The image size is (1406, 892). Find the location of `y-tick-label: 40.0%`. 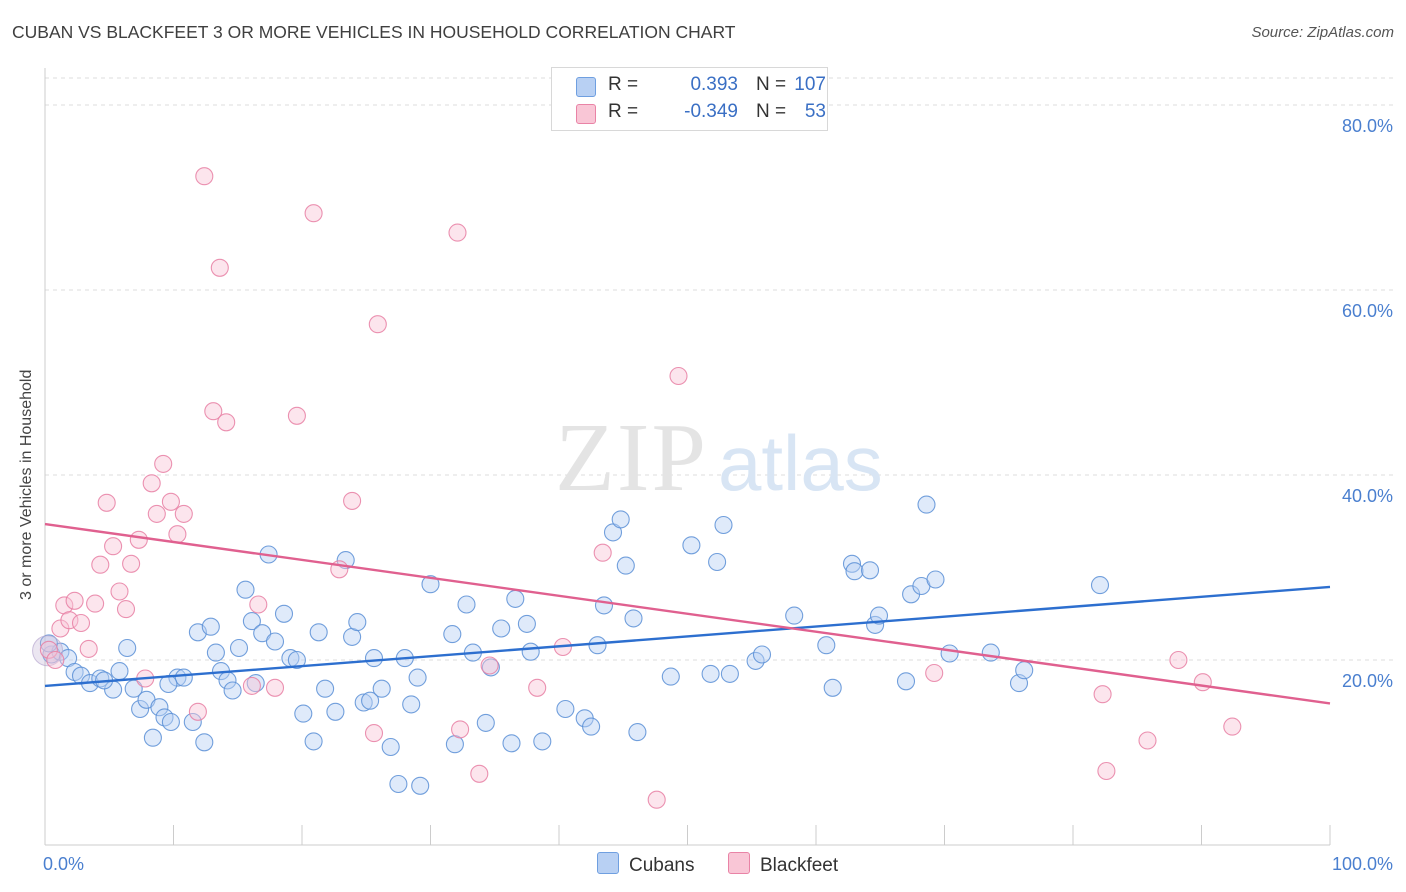

y-tick-label: 40.0% is located at coordinates (1367, 496).